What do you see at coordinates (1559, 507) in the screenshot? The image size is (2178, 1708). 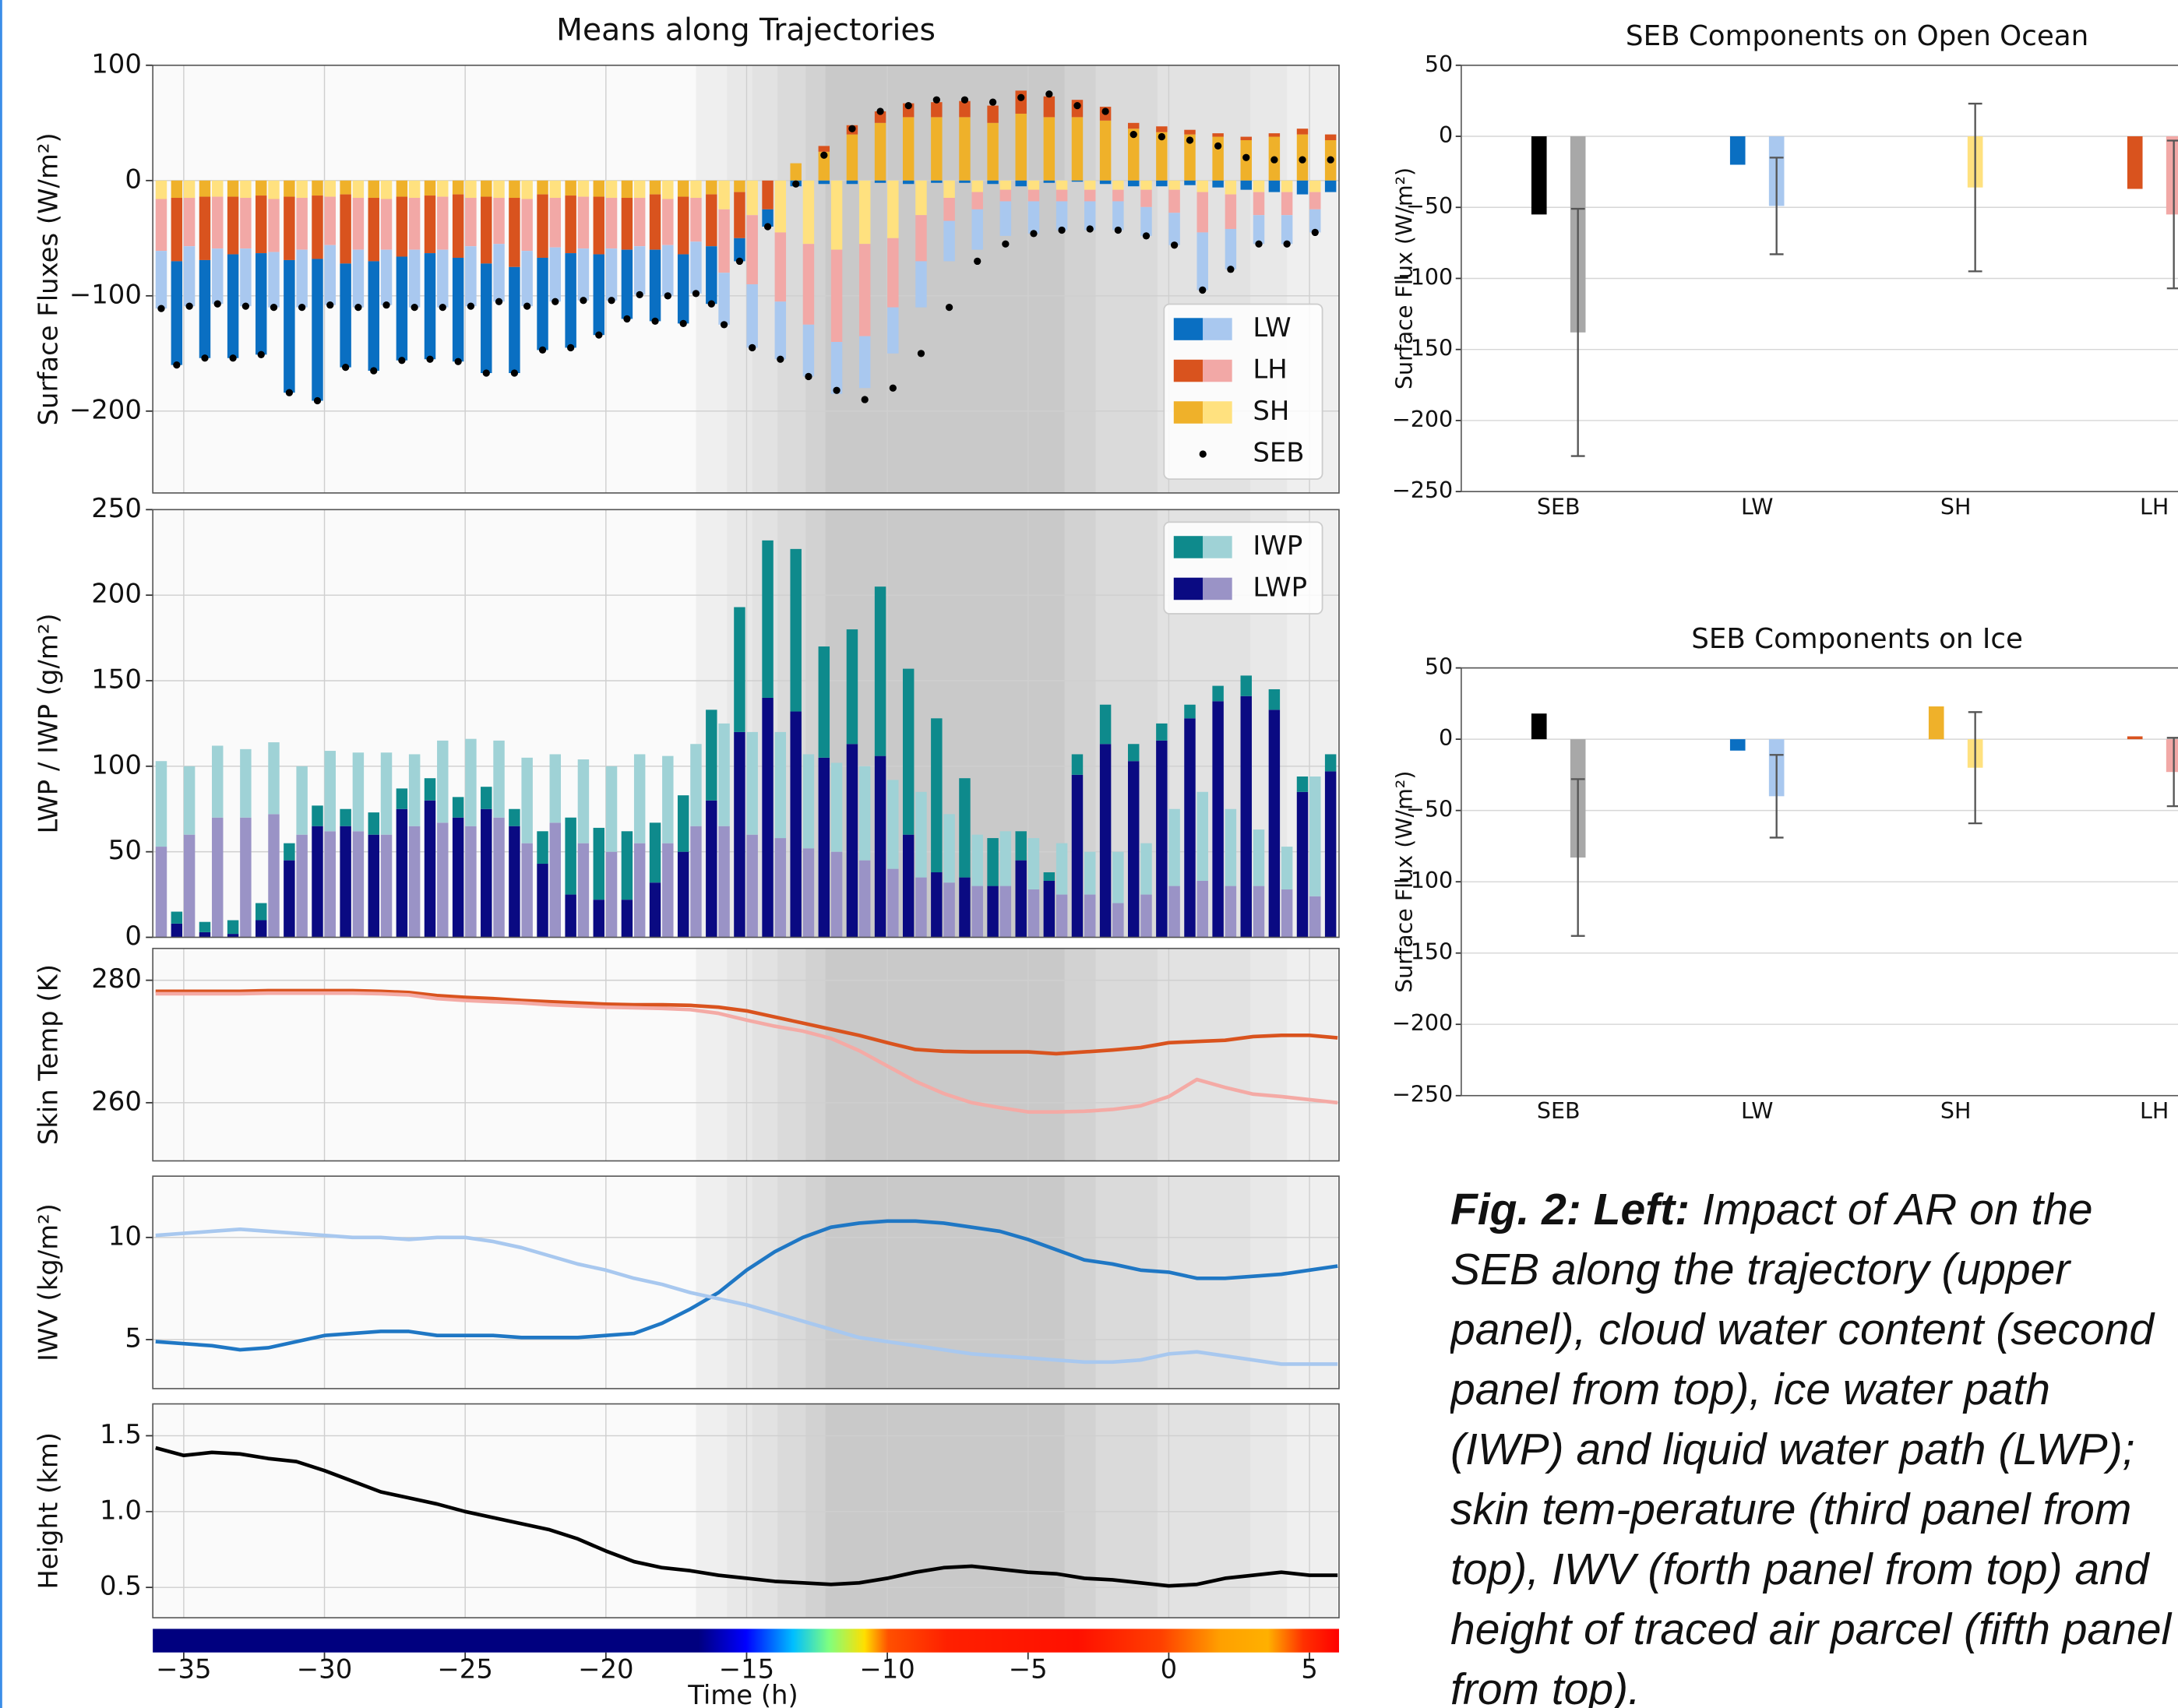 I see `x-tick-label: SEB` at bounding box center [1559, 507].